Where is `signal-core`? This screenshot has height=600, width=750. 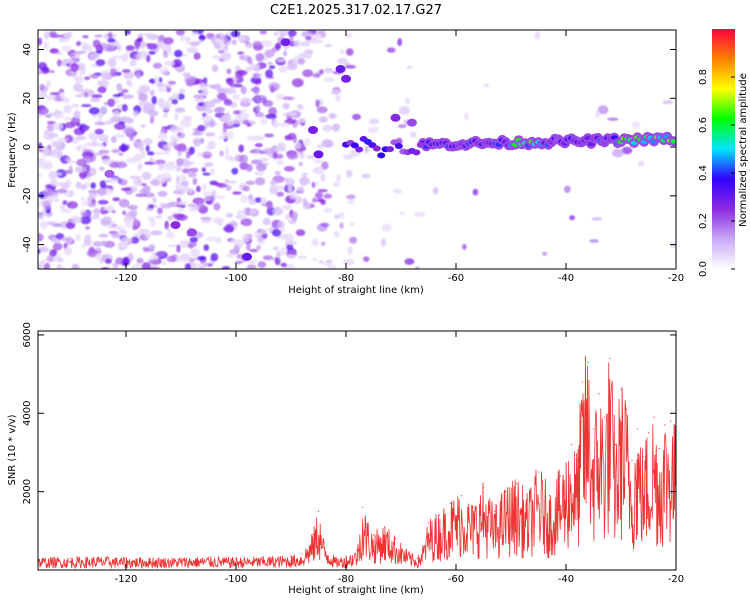
signal-core is located at coordinates (359, 149).